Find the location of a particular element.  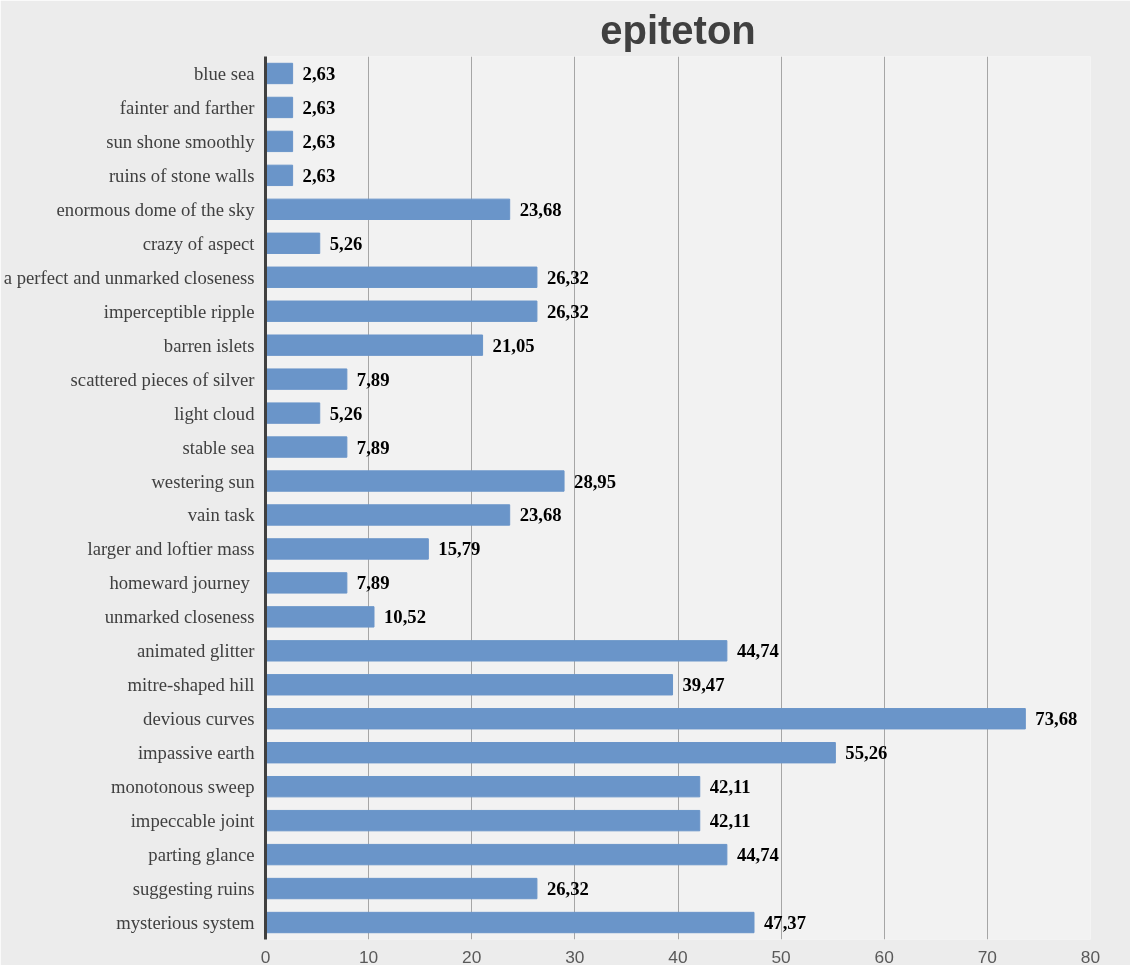

data-label: 55,26 is located at coordinates (866, 753).